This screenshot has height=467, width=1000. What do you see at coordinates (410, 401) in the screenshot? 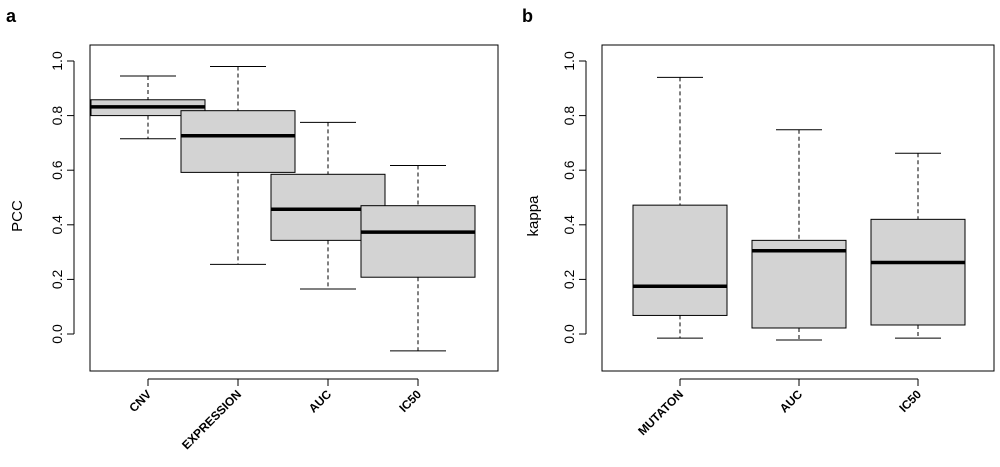
I see `panel-a-ic50-category-label: IC50` at bounding box center [410, 401].